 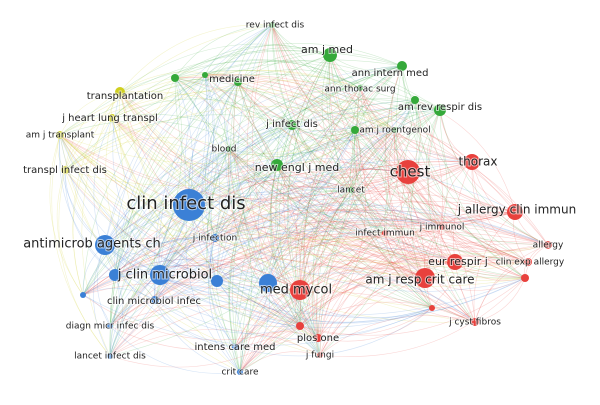 What do you see at coordinates (65, 170) in the screenshot?
I see `node-label: transpl infect dis` at bounding box center [65, 170].